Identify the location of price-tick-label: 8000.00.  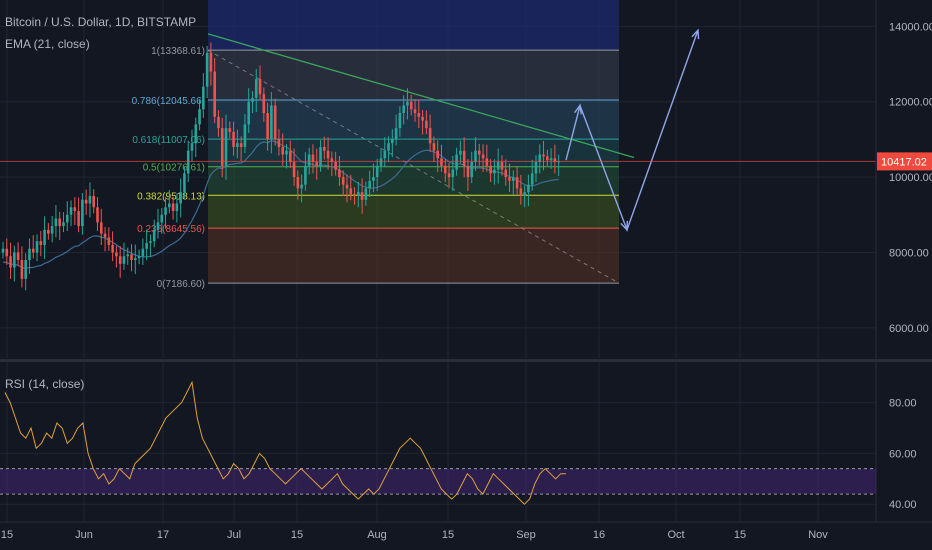
(909, 253).